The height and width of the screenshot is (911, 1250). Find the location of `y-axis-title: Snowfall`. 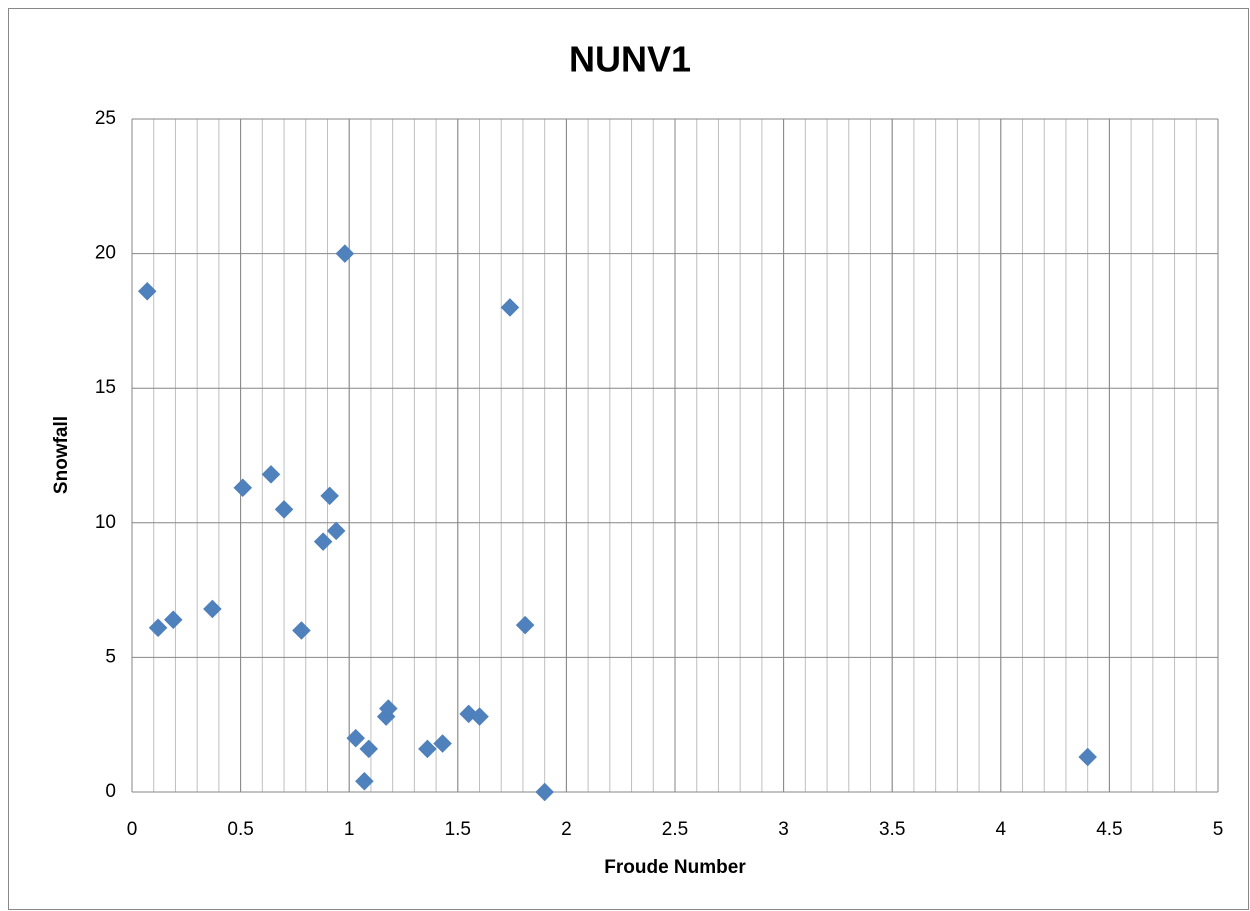

y-axis-title: Snowfall is located at coordinates (61, 455).